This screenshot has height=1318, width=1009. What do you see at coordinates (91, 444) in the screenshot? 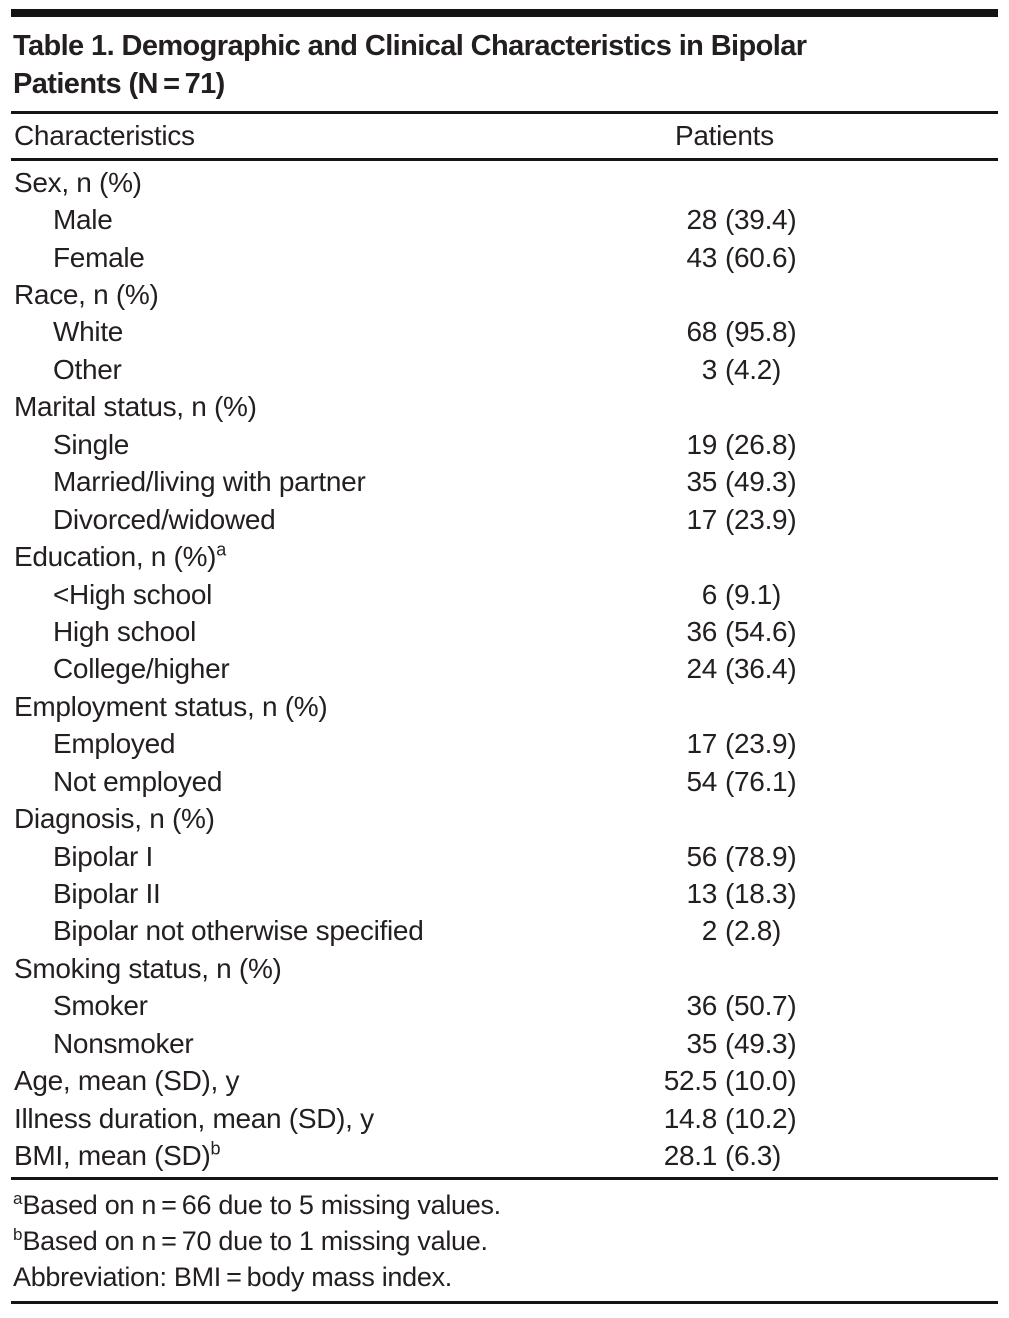
I see `row-label-text: Single` at bounding box center [91, 444].